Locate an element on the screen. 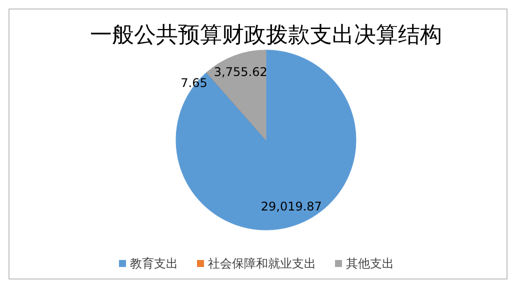  data-label: 3,755.62 is located at coordinates (241, 71).